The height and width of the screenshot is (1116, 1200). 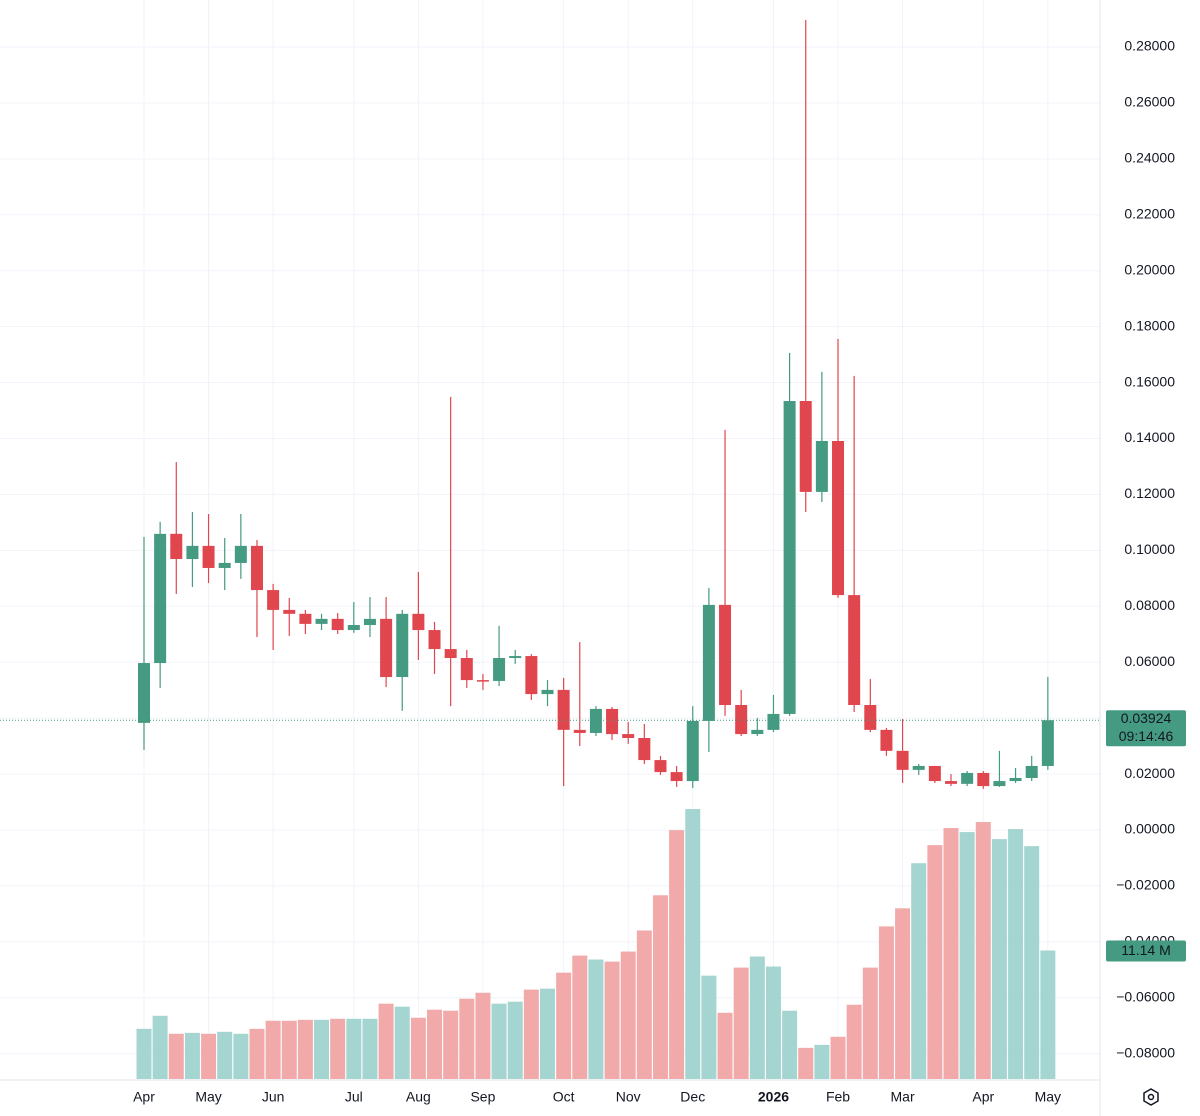 I want to click on x-tick-label: Apr, so click(x=983, y=1097).